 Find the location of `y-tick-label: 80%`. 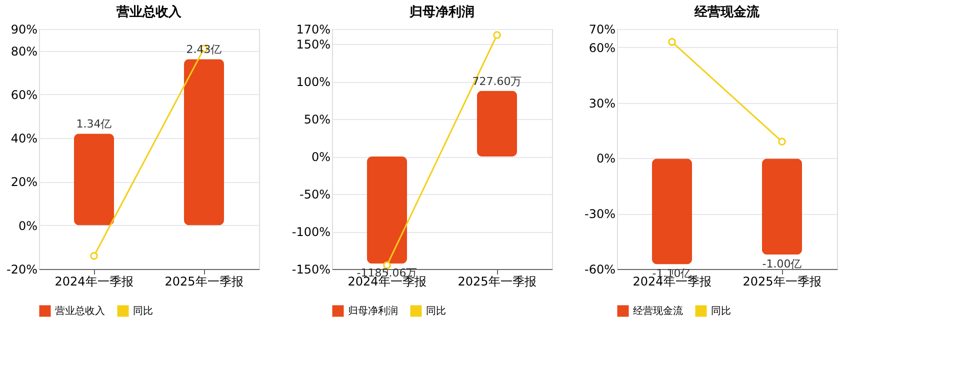

y-tick-label: 80% is located at coordinates (24, 51).